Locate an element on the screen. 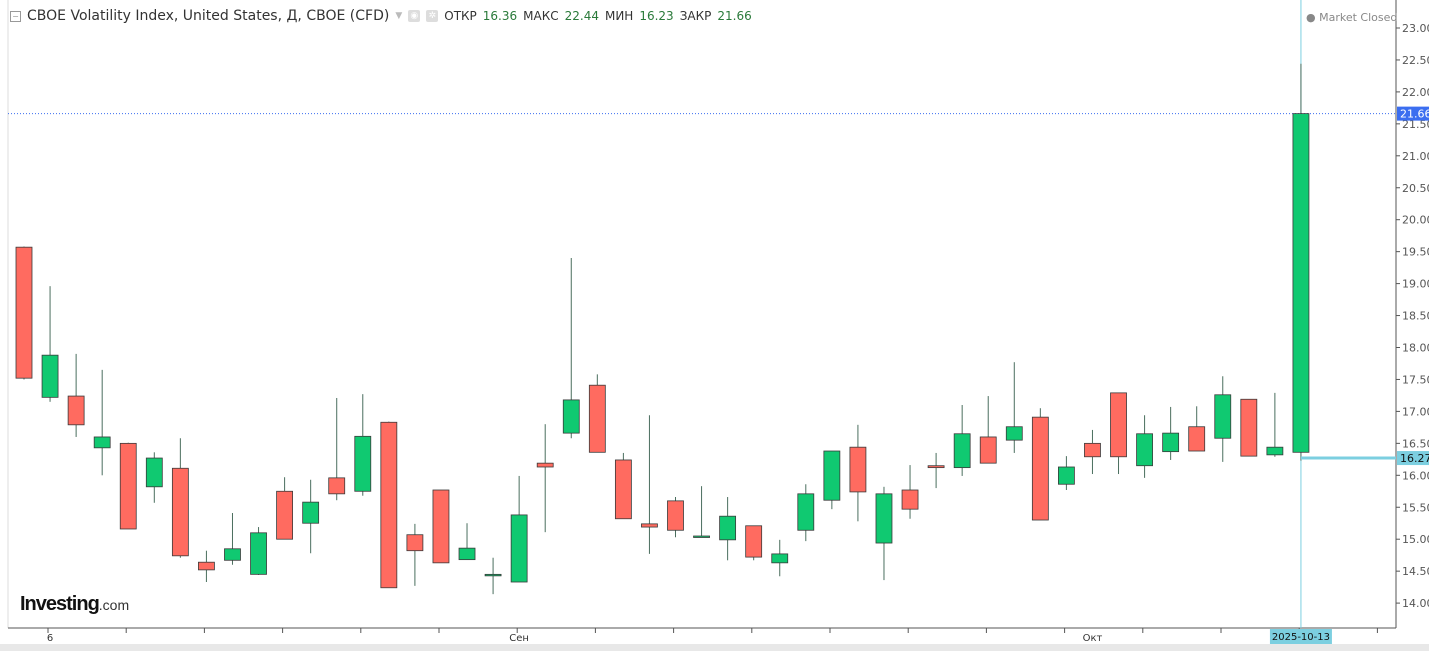 Image resolution: width=1429 pixels, height=651 pixels. x-tick-label: Сен is located at coordinates (519, 638).